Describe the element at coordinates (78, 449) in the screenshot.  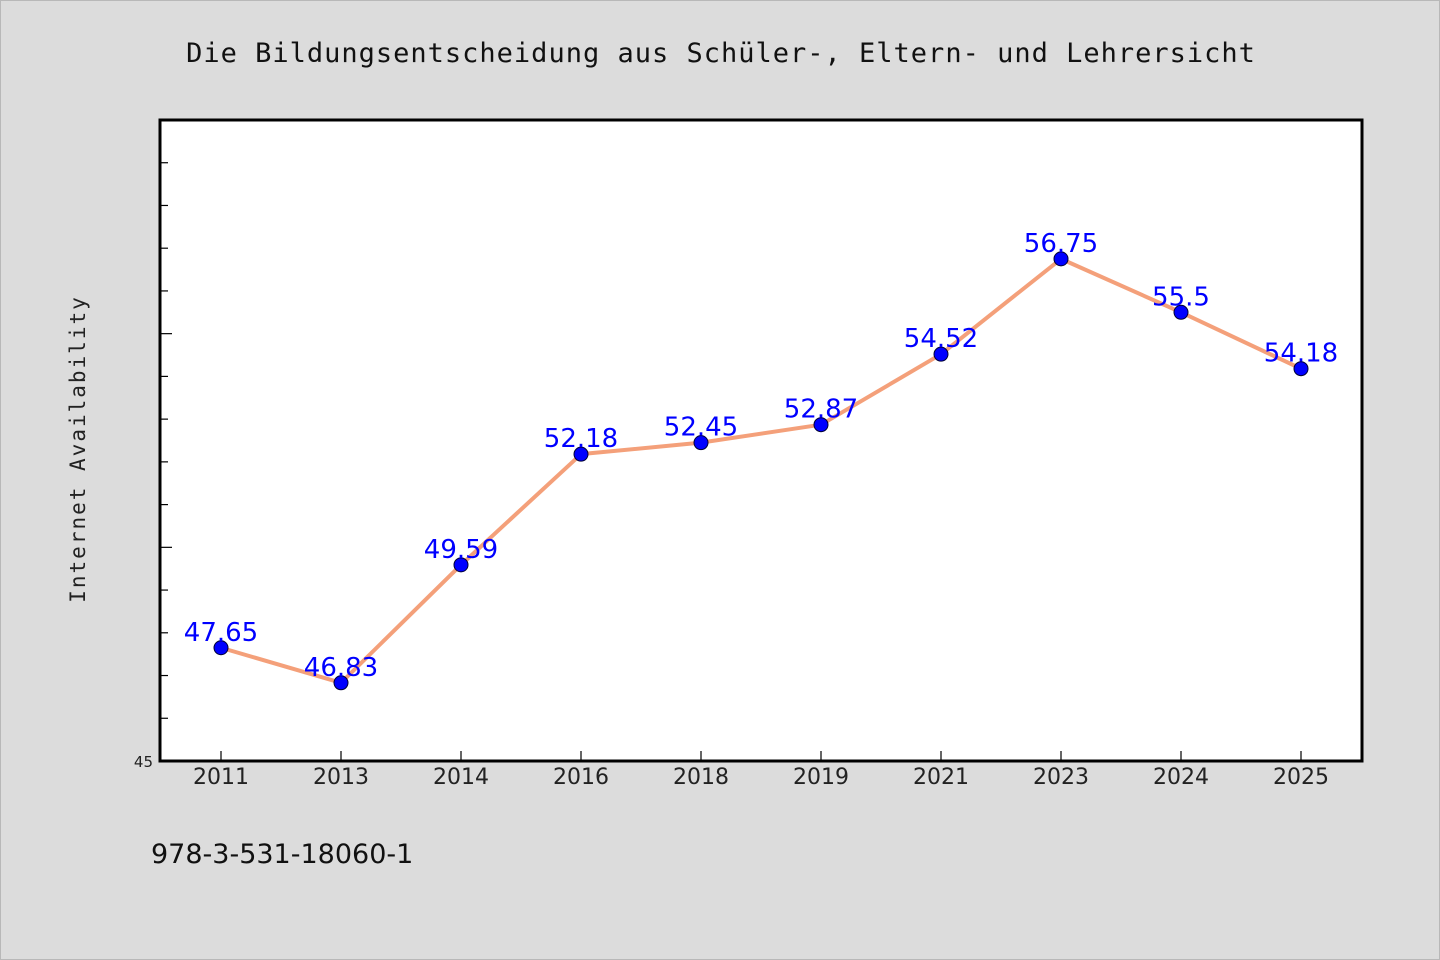
I see `y-axis-label: Internet Availability` at that location.